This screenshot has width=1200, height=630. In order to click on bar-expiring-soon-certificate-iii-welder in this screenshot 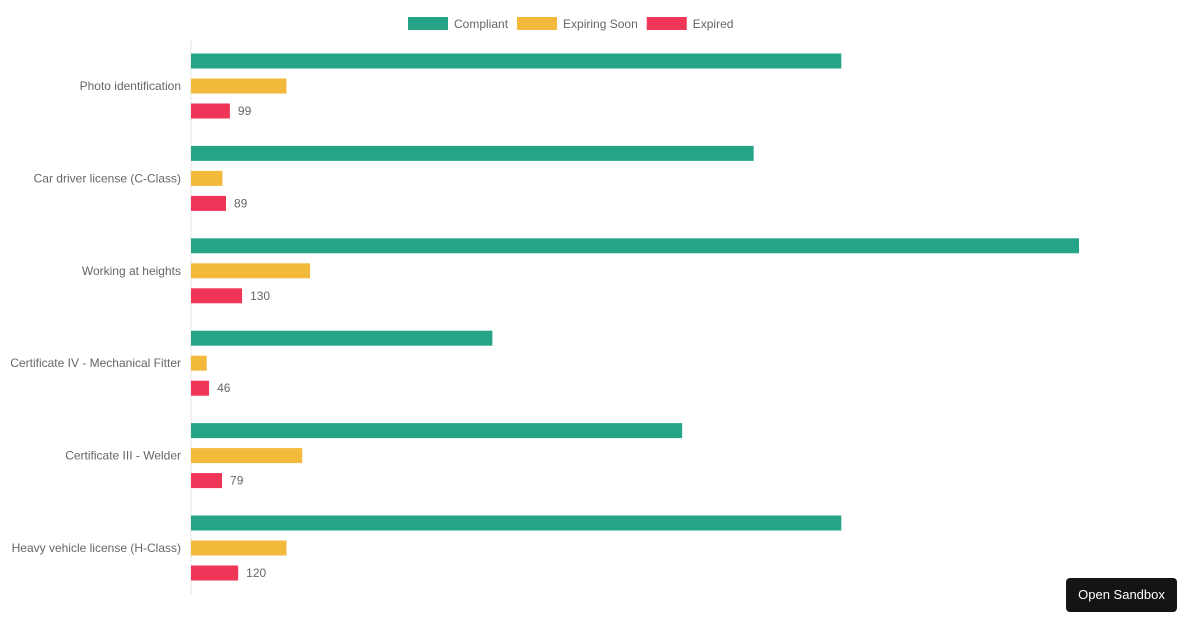, I will do `click(247, 456)`.